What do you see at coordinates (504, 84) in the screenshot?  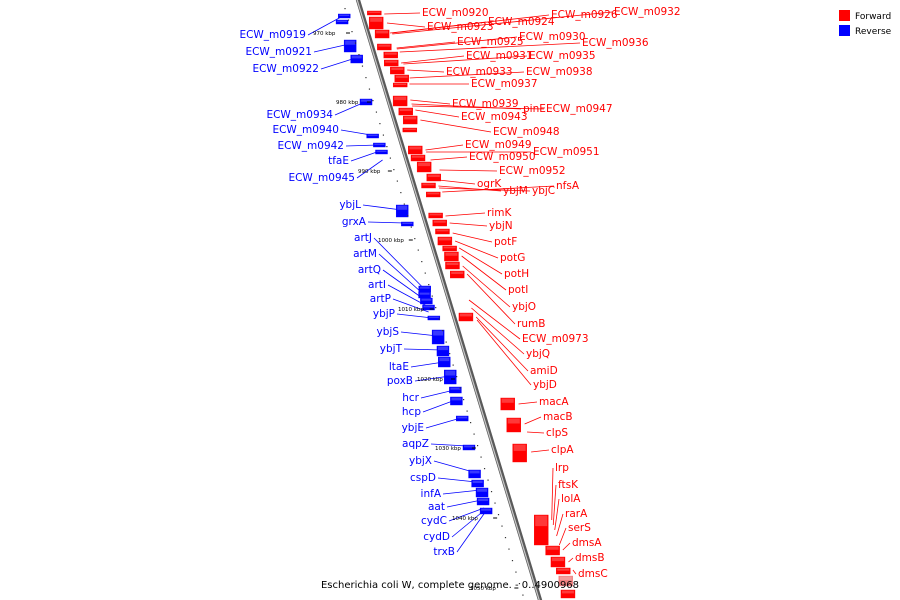 I see `gene-label-ecw-m0937: ECW_m0937` at bounding box center [504, 84].